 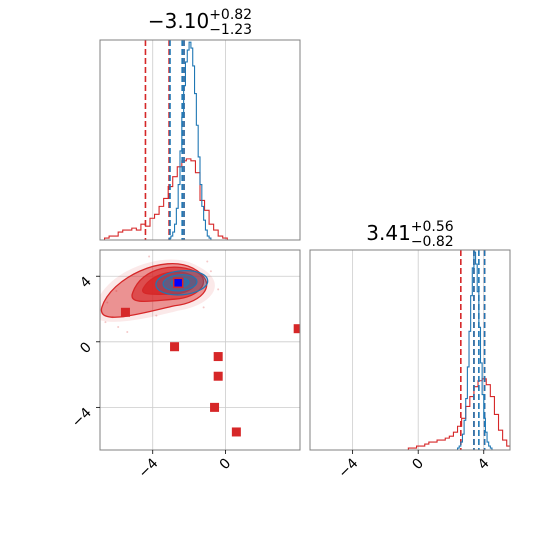 What do you see at coordinates (86, 283) in the screenshot?
I see `scatter-xy-ytick-label-2: 4` at bounding box center [86, 283].